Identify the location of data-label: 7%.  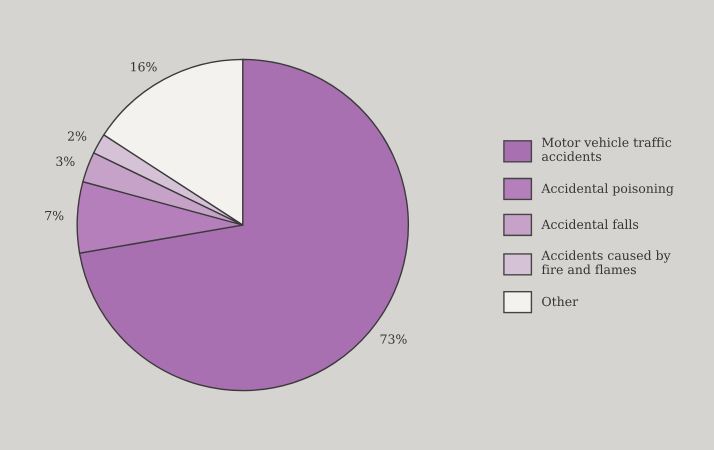
(54, 215).